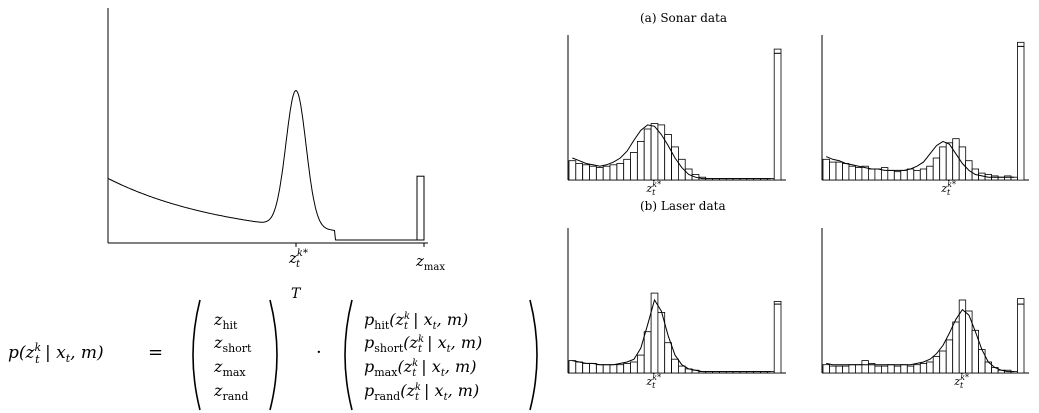 Image resolution: width=1039 pixels, height=413 pixels. Describe the element at coordinates (230, 392) in the screenshot. I see `weight-rand: zrand` at that location.